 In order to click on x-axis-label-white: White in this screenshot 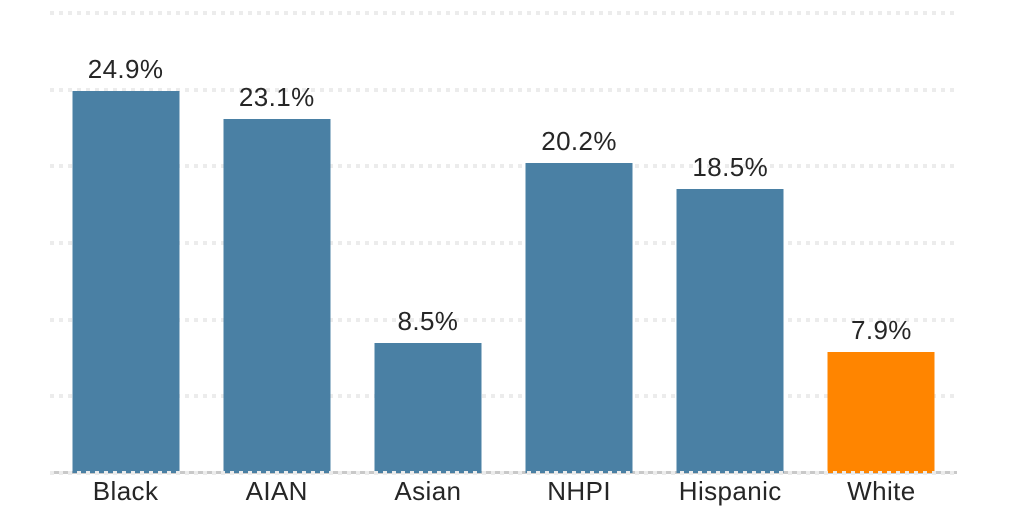, I will do `click(881, 491)`.